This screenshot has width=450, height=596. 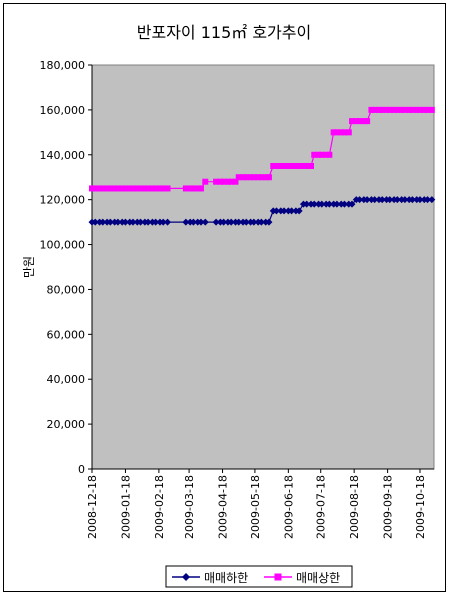 I want to click on legend-item-low: 매매하한, so click(x=210, y=578).